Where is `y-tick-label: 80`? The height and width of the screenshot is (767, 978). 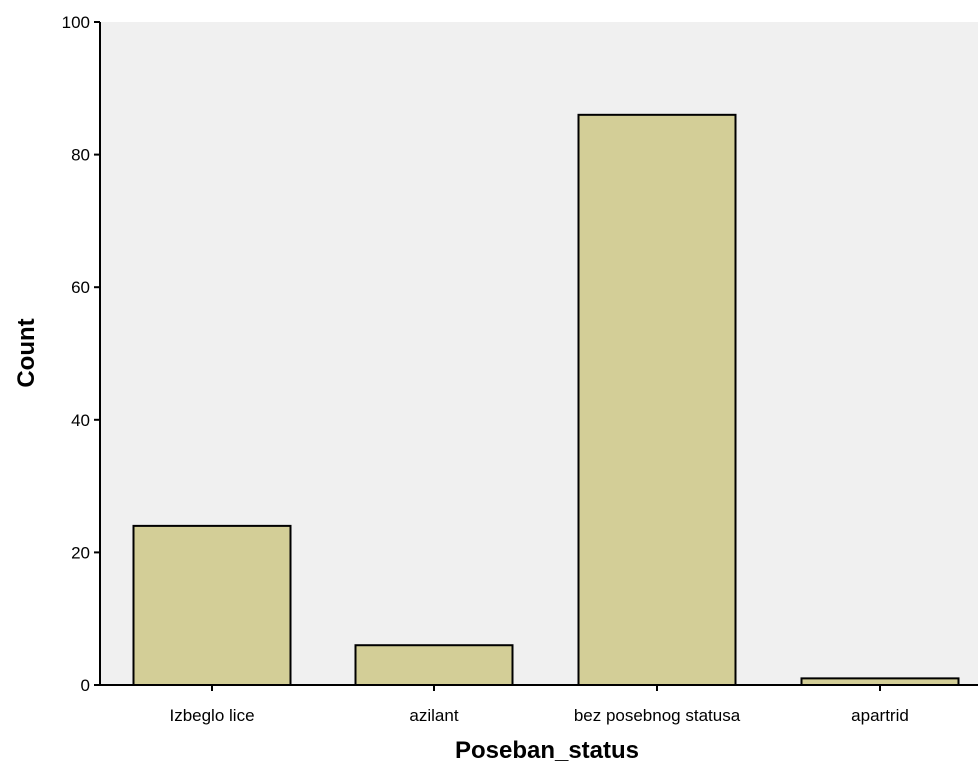 y-tick-label: 80 is located at coordinates (80, 155).